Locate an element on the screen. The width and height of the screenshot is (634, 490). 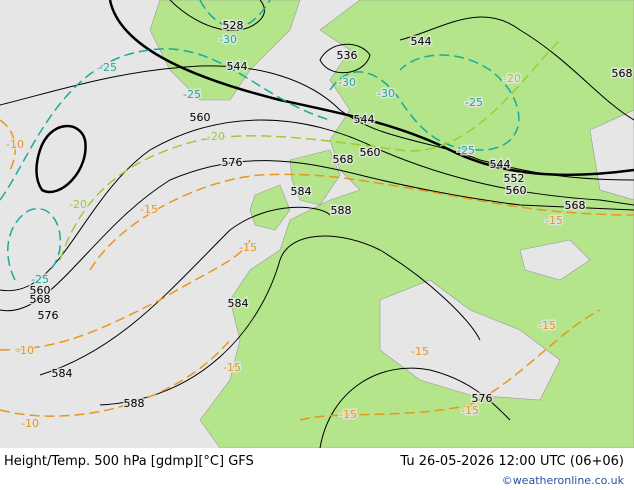
footer-title: Height/Temp. 500 hPa [gdmp][°C] GFS is located at coordinates (129, 461).